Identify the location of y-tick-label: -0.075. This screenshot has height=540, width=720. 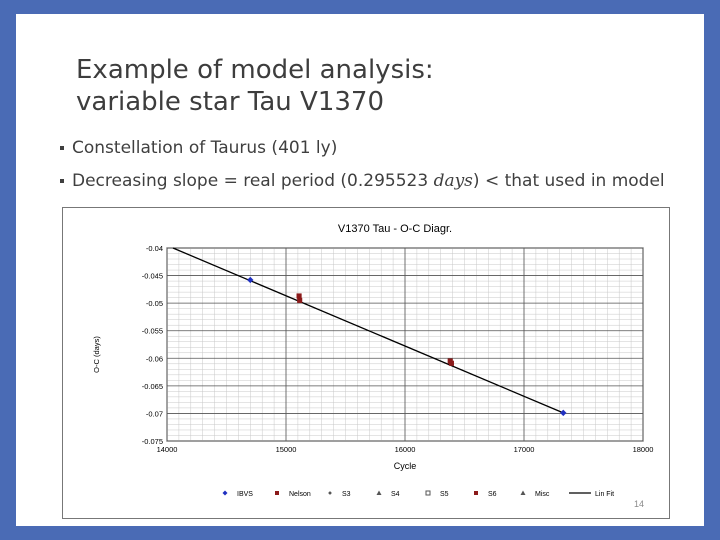
(152, 441).